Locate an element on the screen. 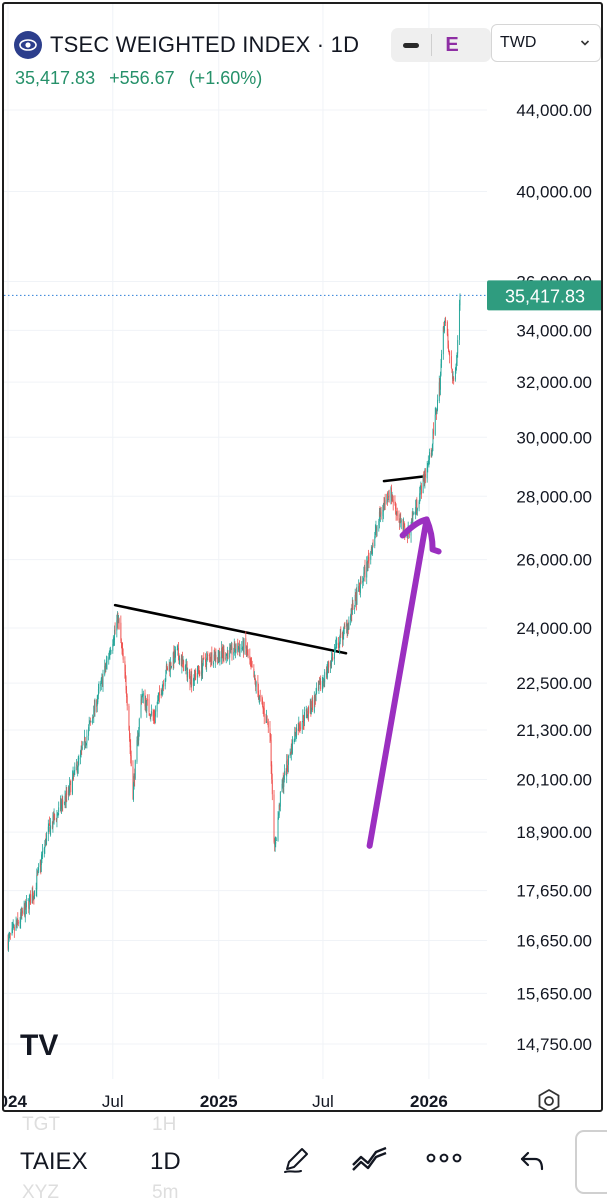  symbol-title: TSEC WEIGHTED INDEX · 1D is located at coordinates (205, 44).